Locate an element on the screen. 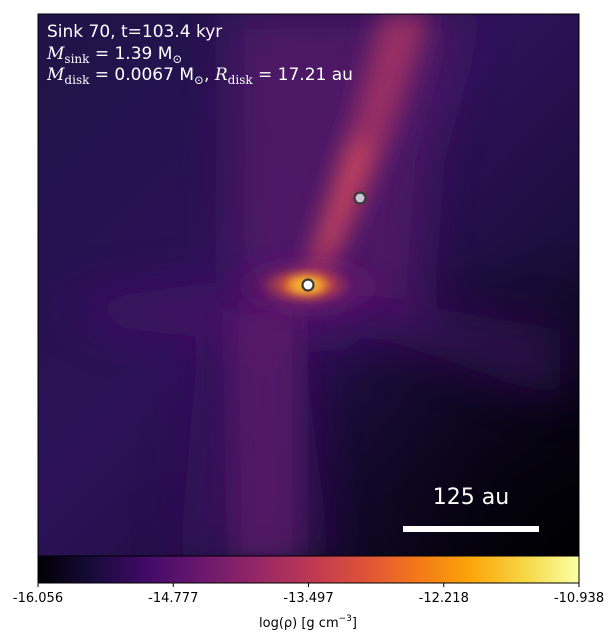  scale-bar-line is located at coordinates (471, 529).